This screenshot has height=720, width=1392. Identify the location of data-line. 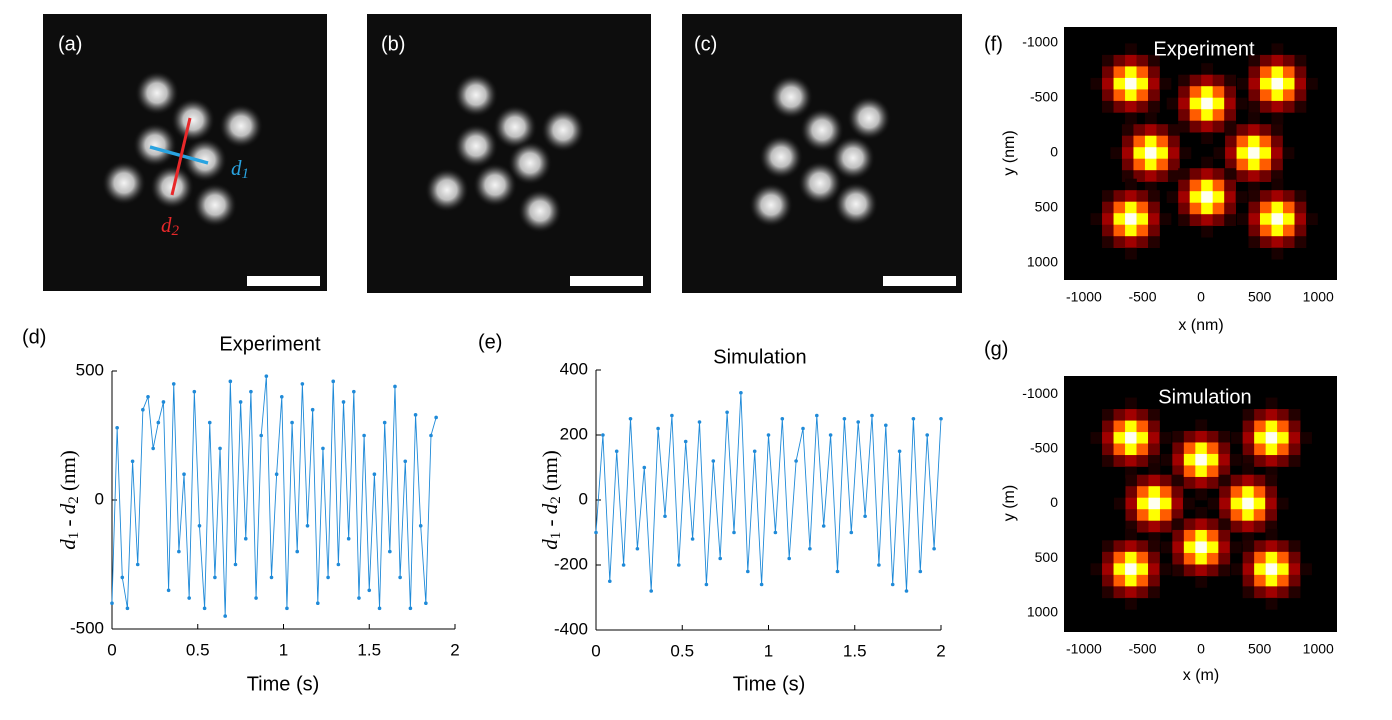
(274, 496).